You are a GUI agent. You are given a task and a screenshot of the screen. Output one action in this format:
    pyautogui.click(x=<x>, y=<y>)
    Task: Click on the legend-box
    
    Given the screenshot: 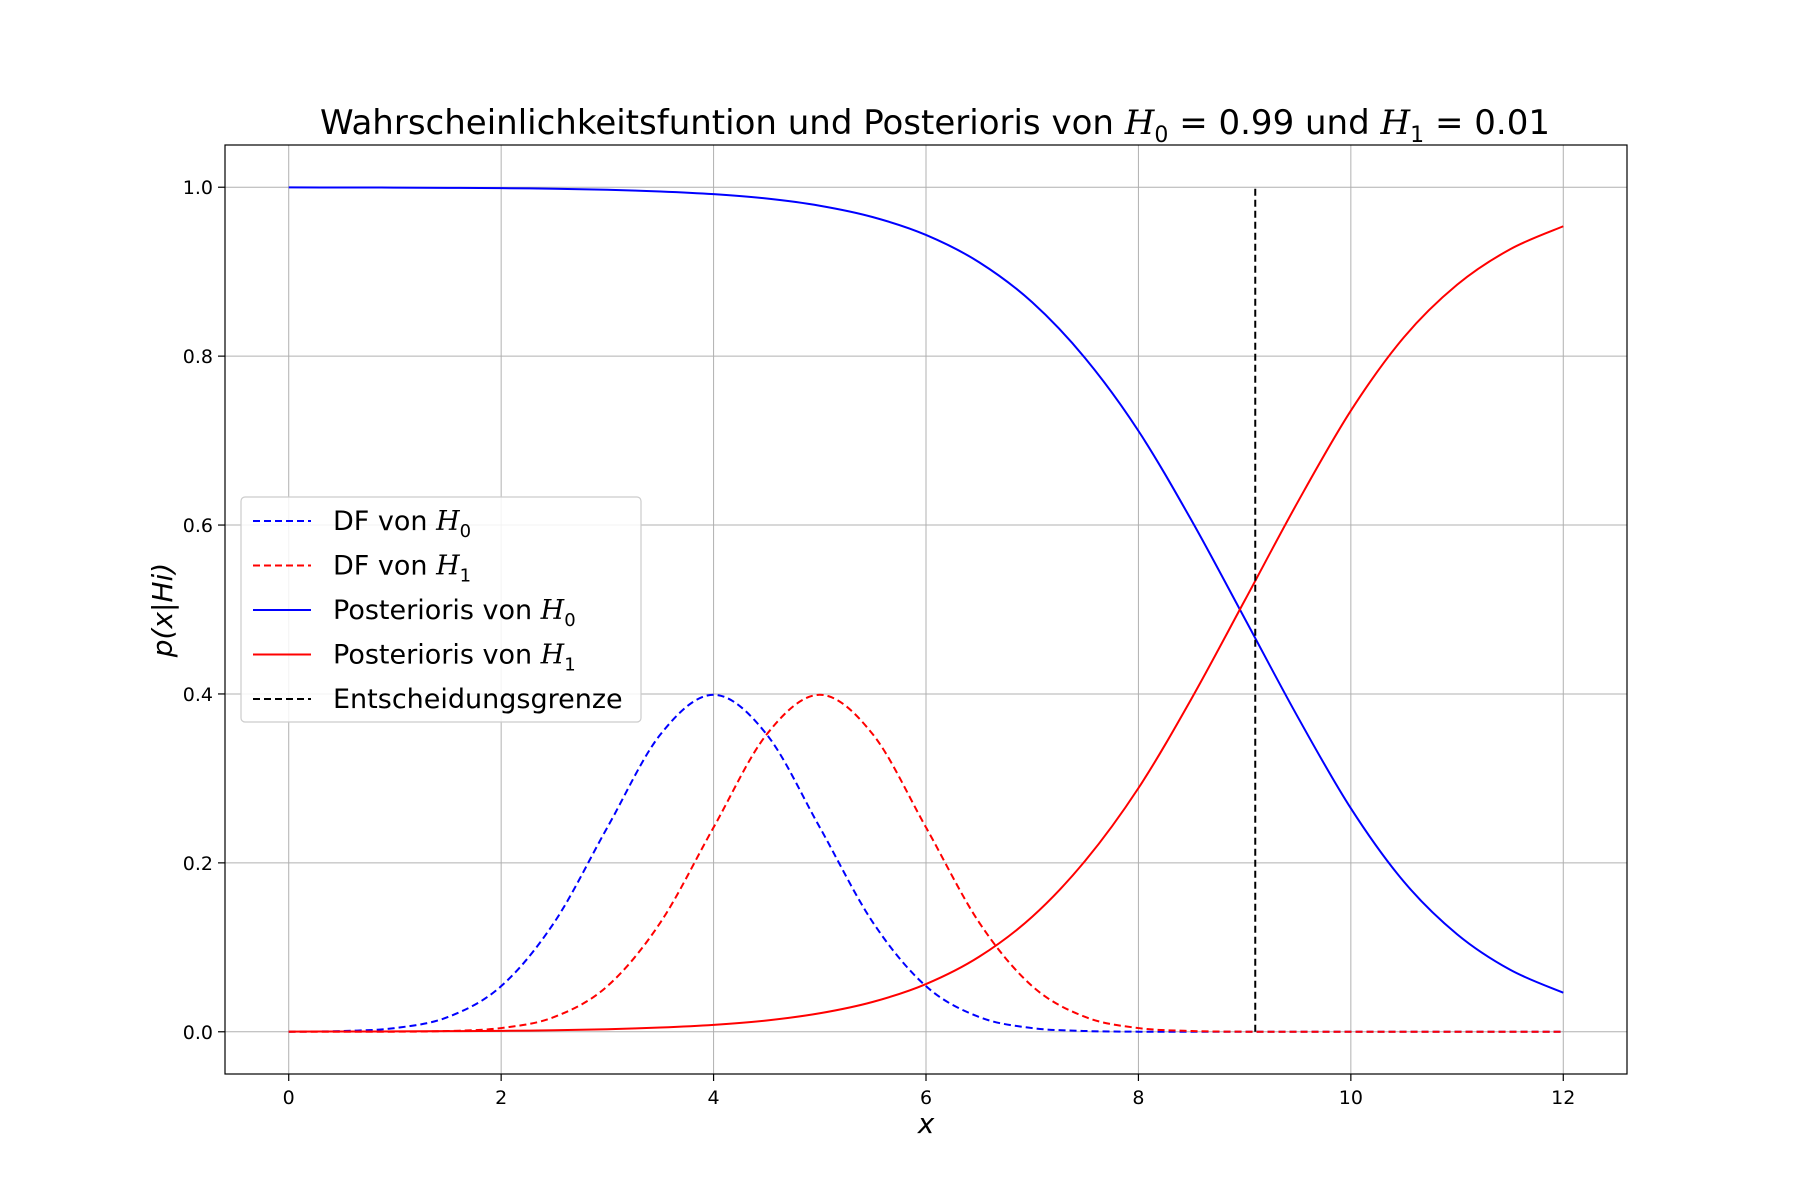 What is the action you would take?
    pyautogui.click(x=441, y=609)
    